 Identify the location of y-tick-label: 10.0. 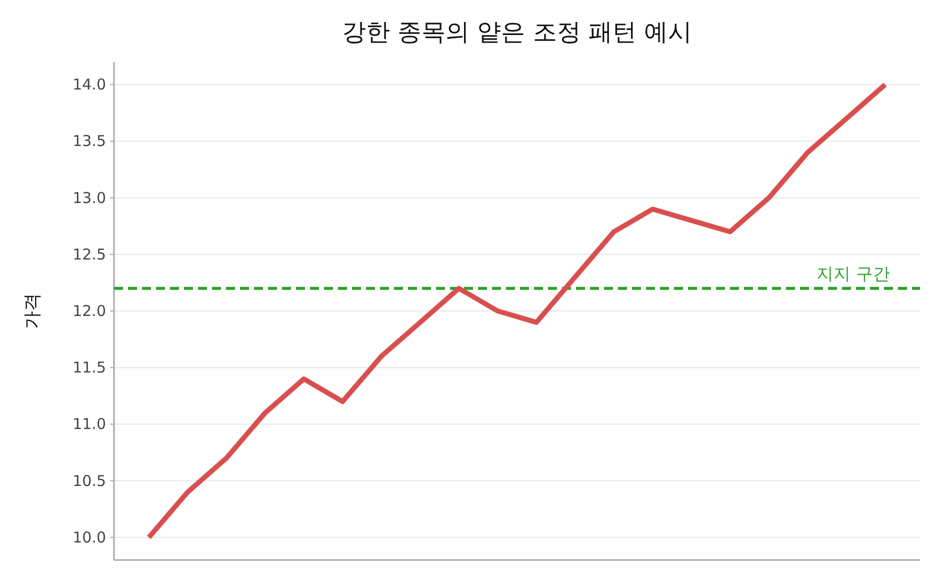
(89, 537).